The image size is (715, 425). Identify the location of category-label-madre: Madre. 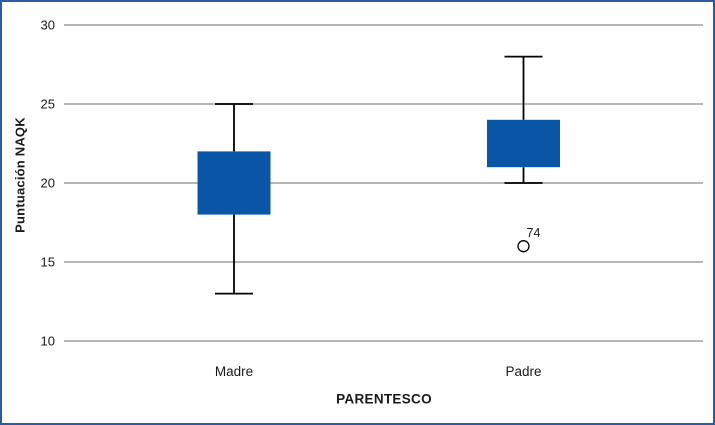
(234, 371).